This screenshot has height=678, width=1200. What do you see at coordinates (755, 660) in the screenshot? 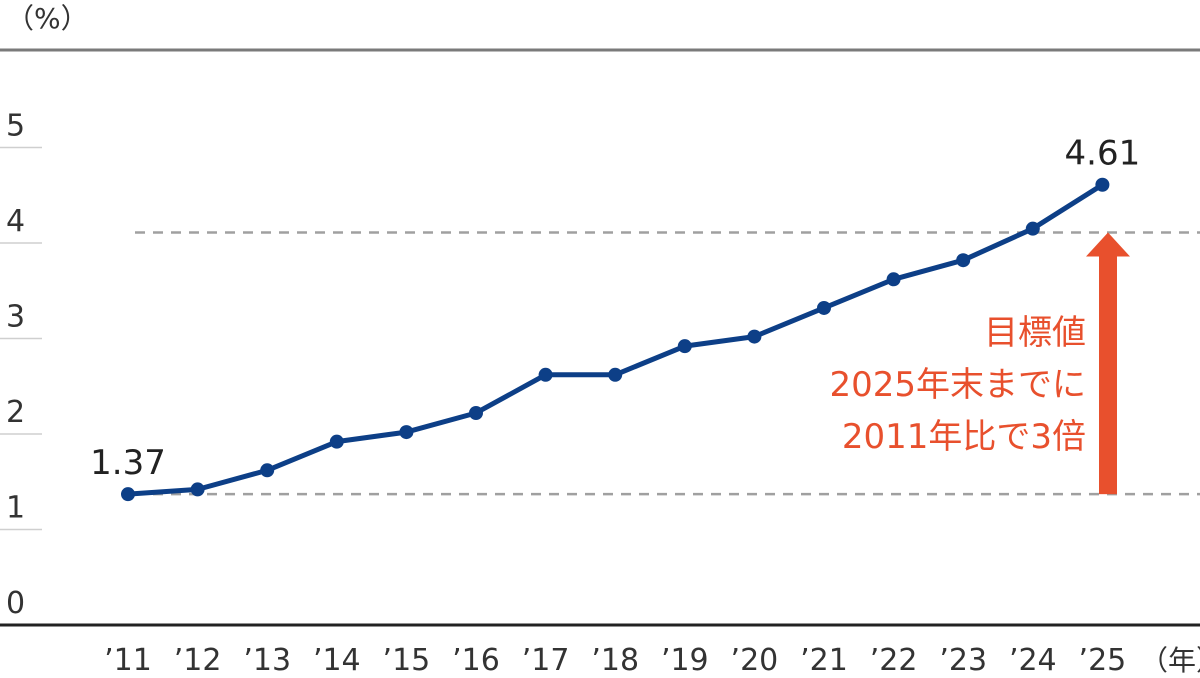
I see `x-tick-label: ’20` at bounding box center [755, 660].